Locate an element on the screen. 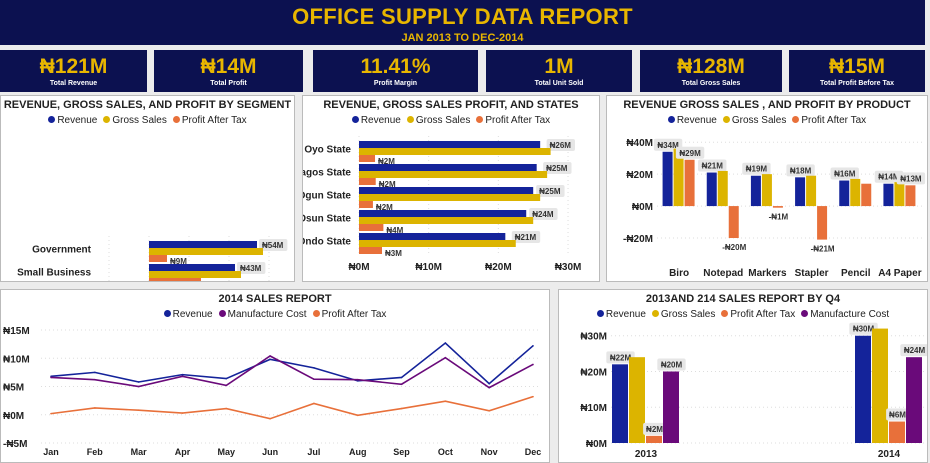  legend-label: Gross Sales is located at coordinates (688, 314).